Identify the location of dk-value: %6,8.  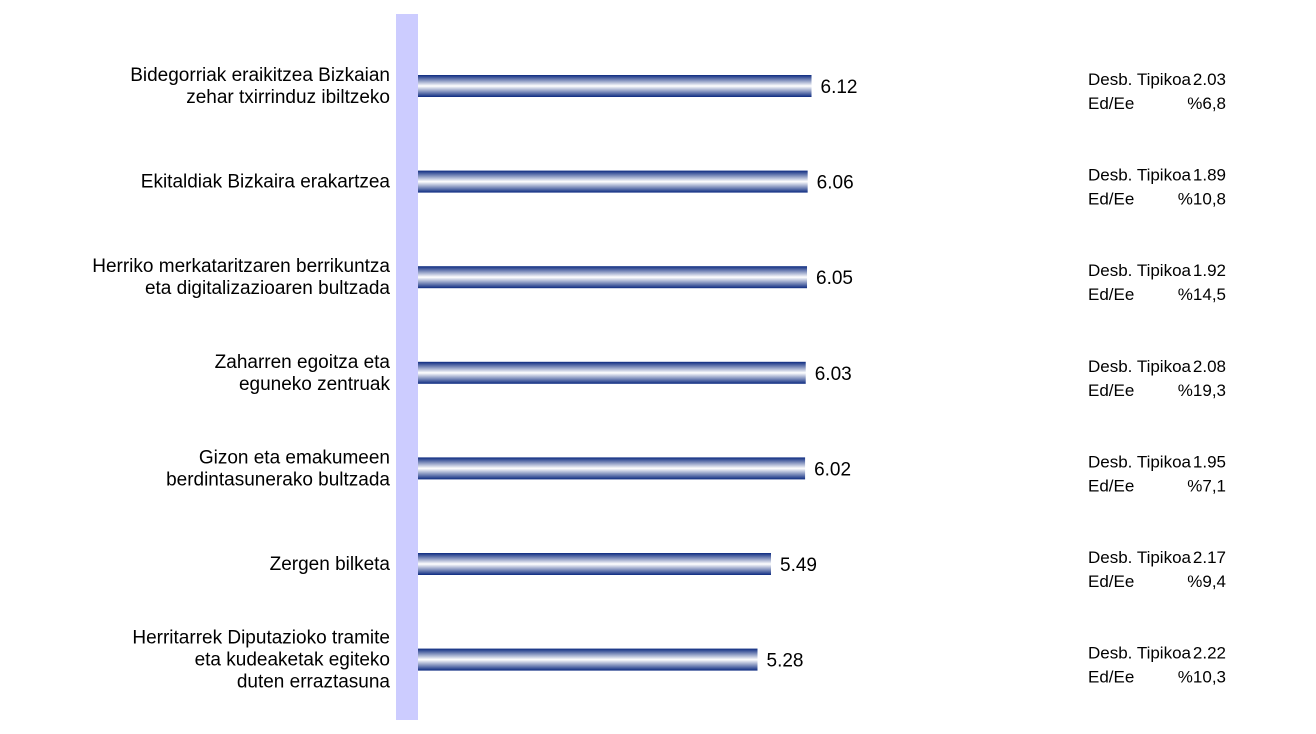
(1206, 103).